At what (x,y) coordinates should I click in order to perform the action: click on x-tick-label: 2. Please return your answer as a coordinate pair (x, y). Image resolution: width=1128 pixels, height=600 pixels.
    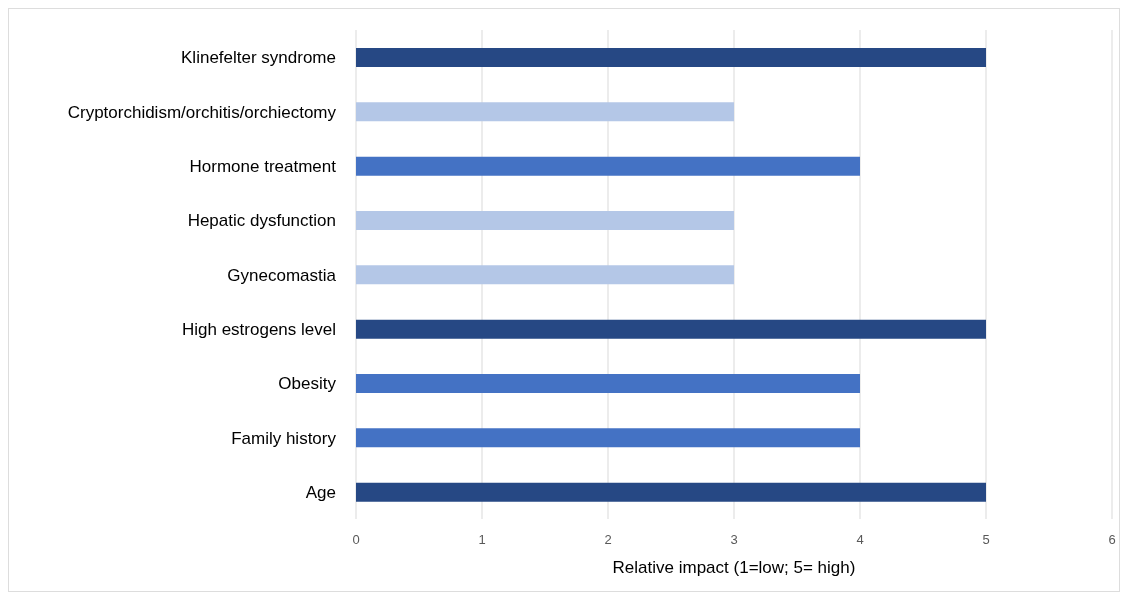
    Looking at the image, I should click on (608, 540).